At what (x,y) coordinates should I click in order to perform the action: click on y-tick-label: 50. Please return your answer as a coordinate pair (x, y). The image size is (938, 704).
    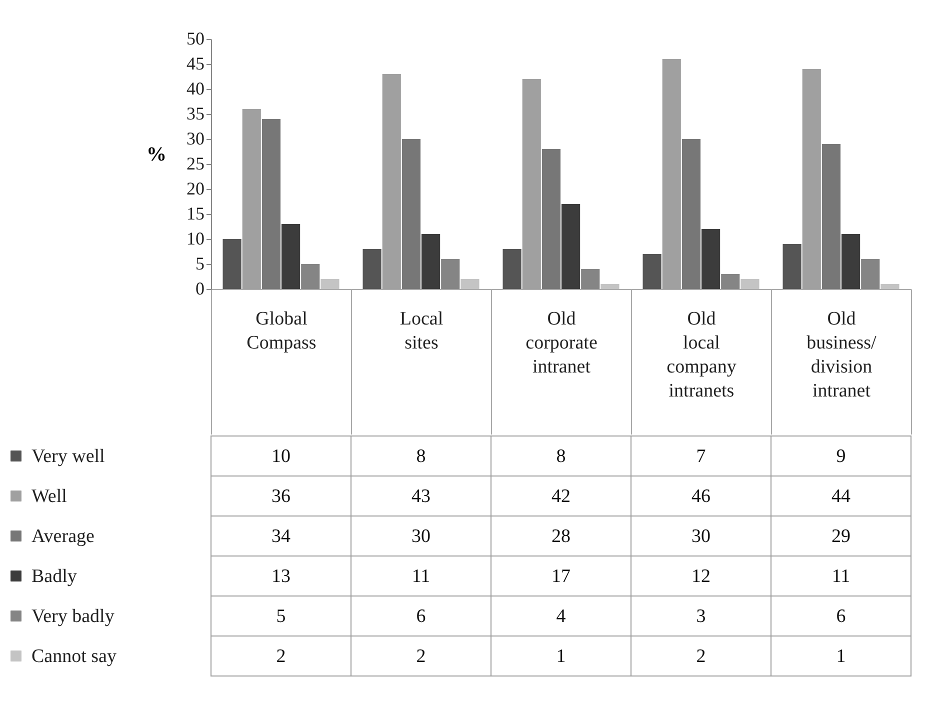
    Looking at the image, I should click on (195, 38).